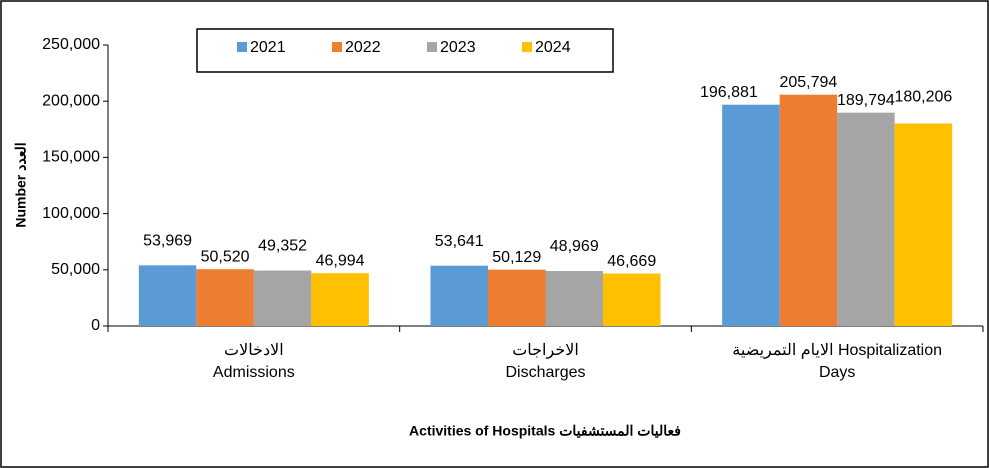 Image resolution: width=989 pixels, height=468 pixels. Describe the element at coordinates (631, 261) in the screenshot. I see `data-label: 46,669` at that location.